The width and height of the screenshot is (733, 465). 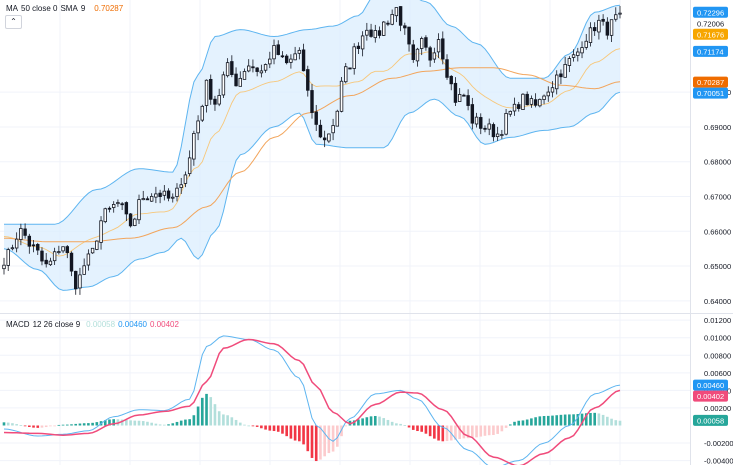 What do you see at coordinates (717, 301) in the screenshot?
I see `price-tick-label: 0.64000` at bounding box center [717, 301].